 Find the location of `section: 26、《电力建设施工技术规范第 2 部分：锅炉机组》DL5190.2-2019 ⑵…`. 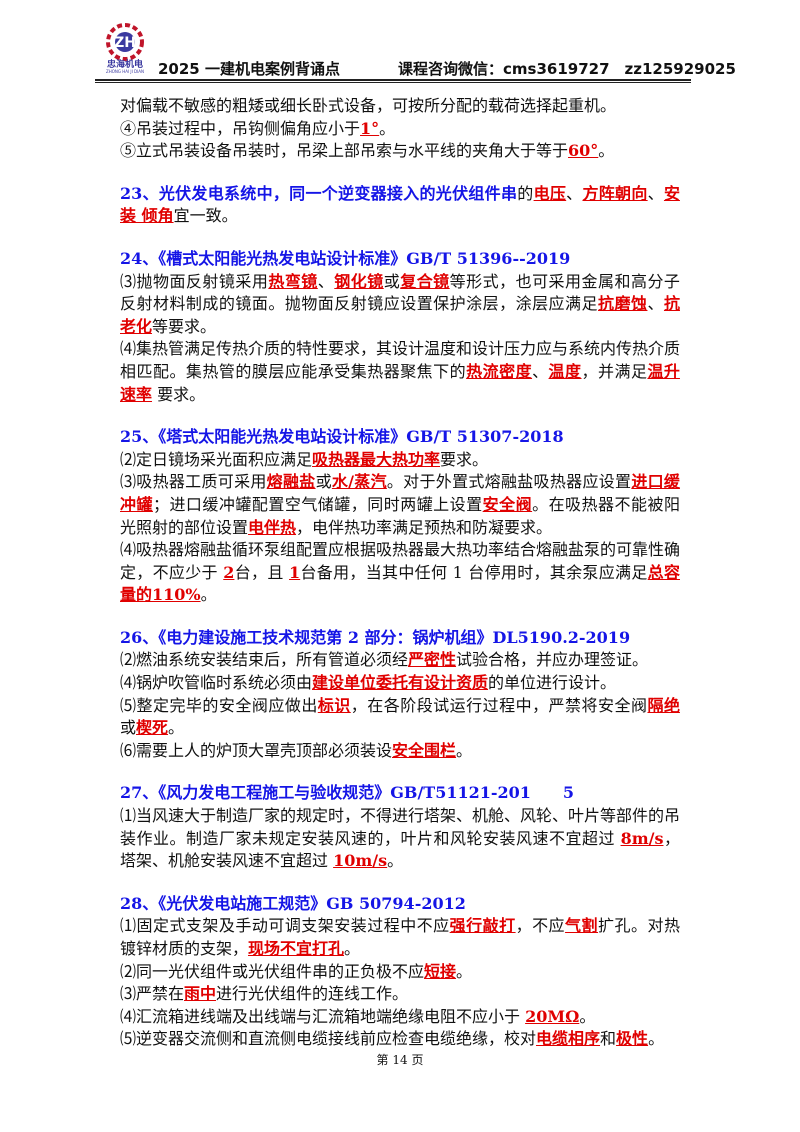

section: 26、《电力建设施工技术规范第 2 部分：锅炉机组》DL5190.2-2019 ⑵… is located at coordinates (400, 695).